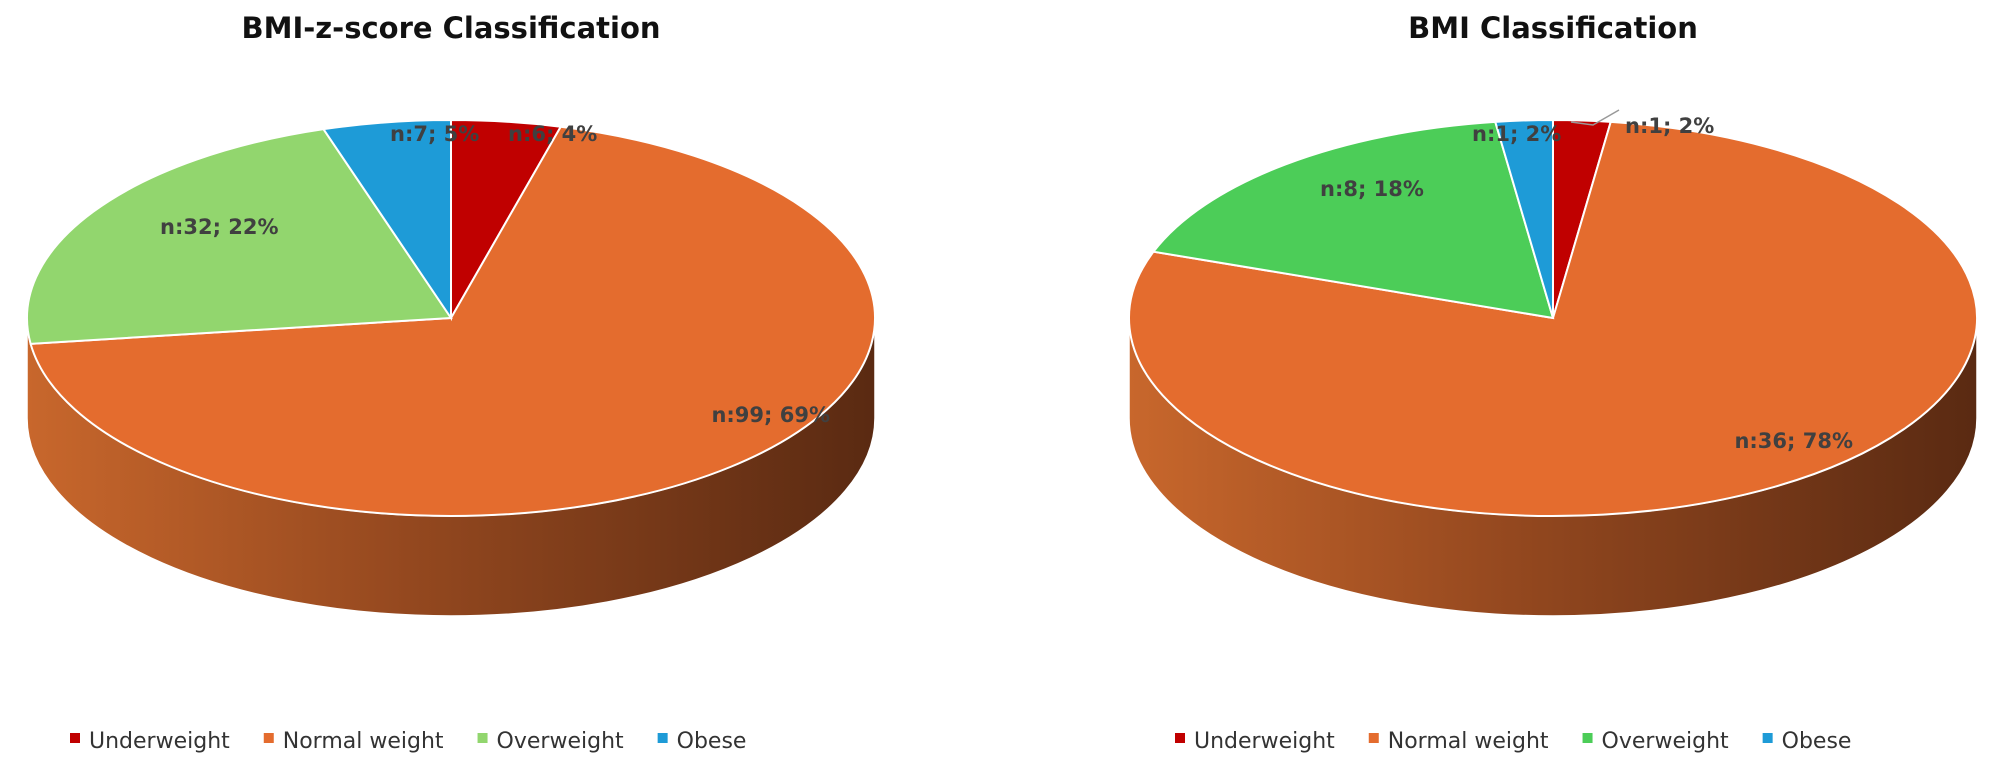 Image resolution: width=2008 pixels, height=776 pixels. I want to click on data-label: n:8; 18%, so click(1372, 189).